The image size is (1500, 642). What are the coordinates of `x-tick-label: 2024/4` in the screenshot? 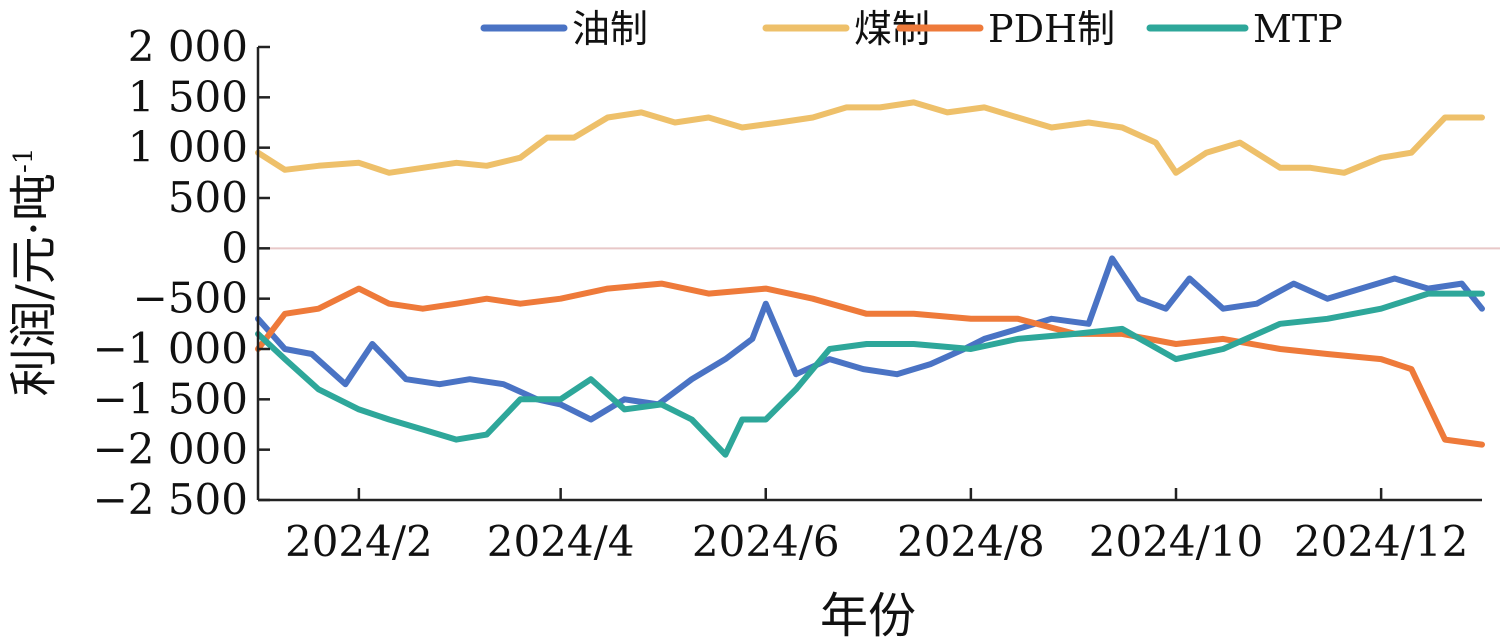 It's located at (561, 541).